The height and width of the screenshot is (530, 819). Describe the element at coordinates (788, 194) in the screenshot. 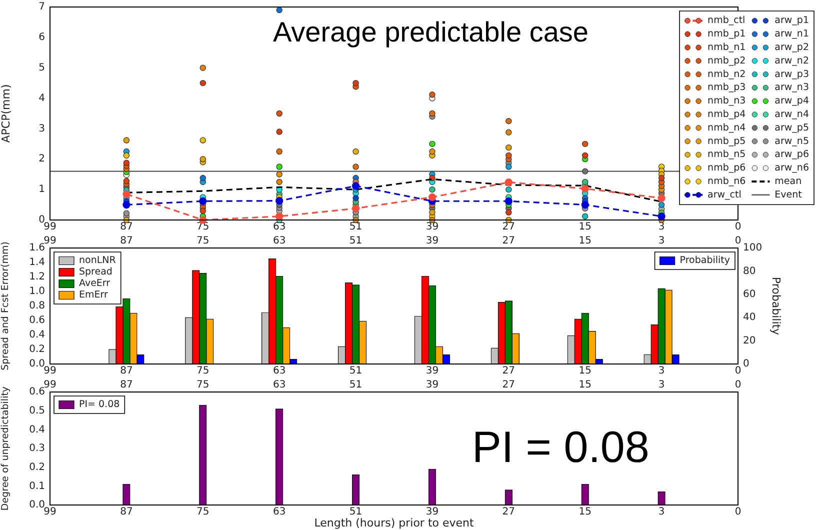

I see `legend-label: Event` at that location.